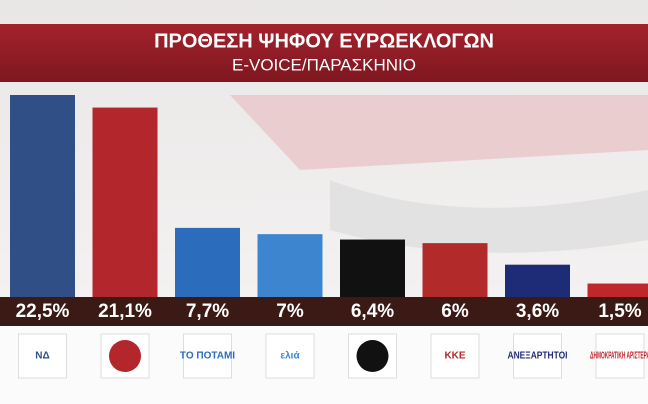 This screenshot has width=648, height=404. Describe the element at coordinates (43, 311) in the screenshot. I see `value-label: 22,5%` at that location.